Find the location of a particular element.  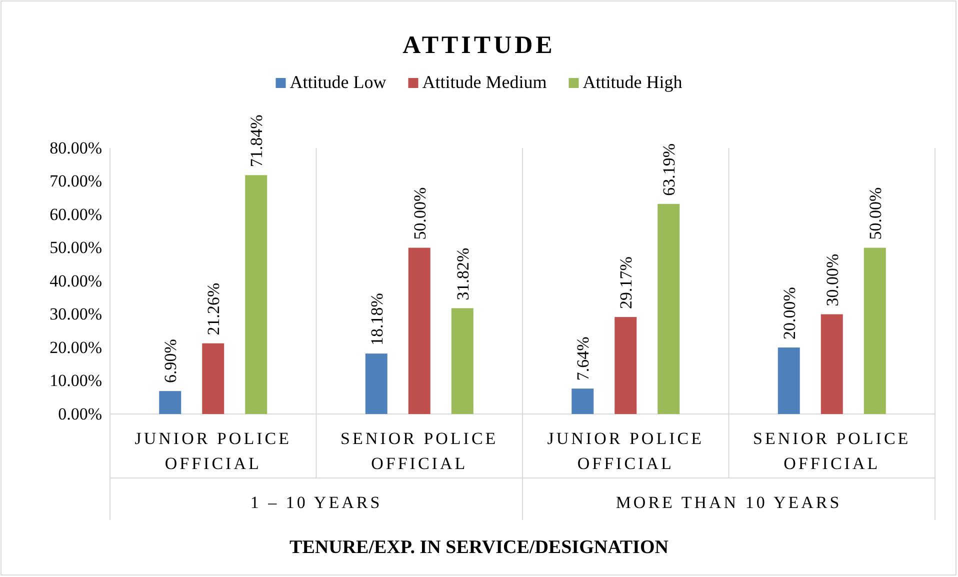

y-tick-label: 30.00% is located at coordinates (76, 314).